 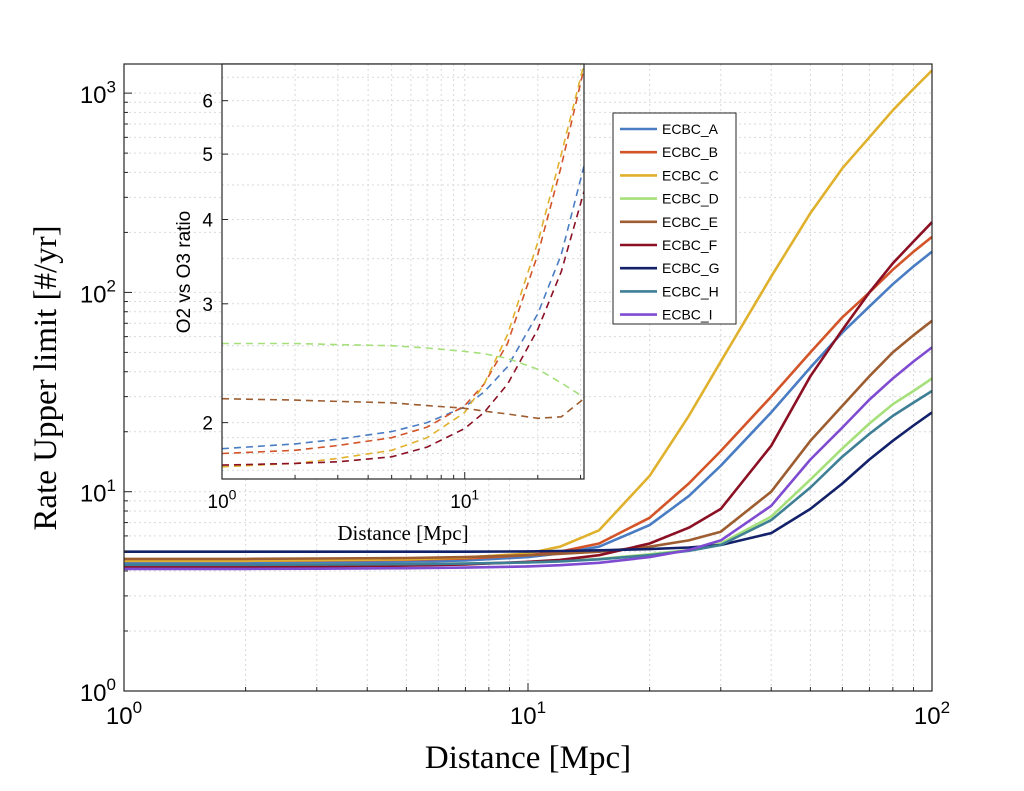 I want to click on main-x-tick-label-exponent: 2, so click(x=945, y=707).